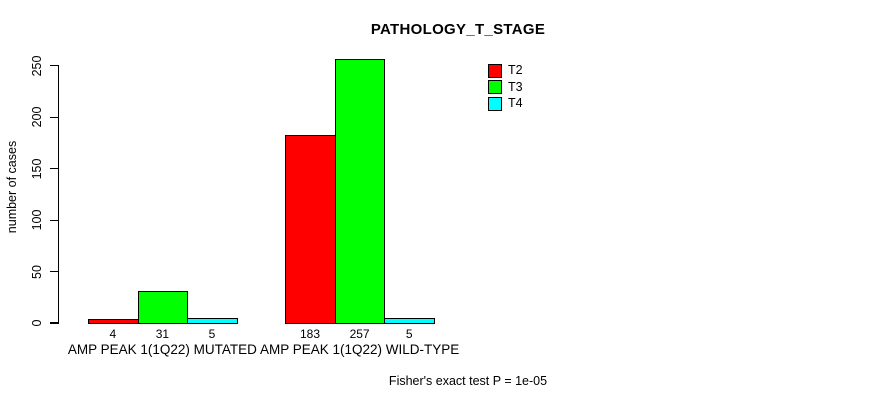 This screenshot has width=890, height=400. What do you see at coordinates (310, 333) in the screenshot?
I see `bar-value-label: 183` at bounding box center [310, 333].